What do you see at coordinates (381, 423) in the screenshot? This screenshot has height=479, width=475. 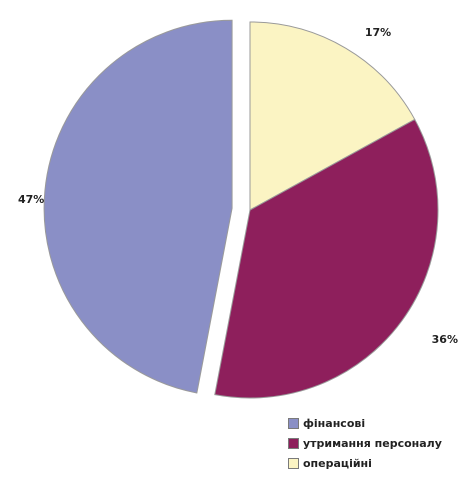 I see `legend-item-financial: фінансові` at bounding box center [381, 423].